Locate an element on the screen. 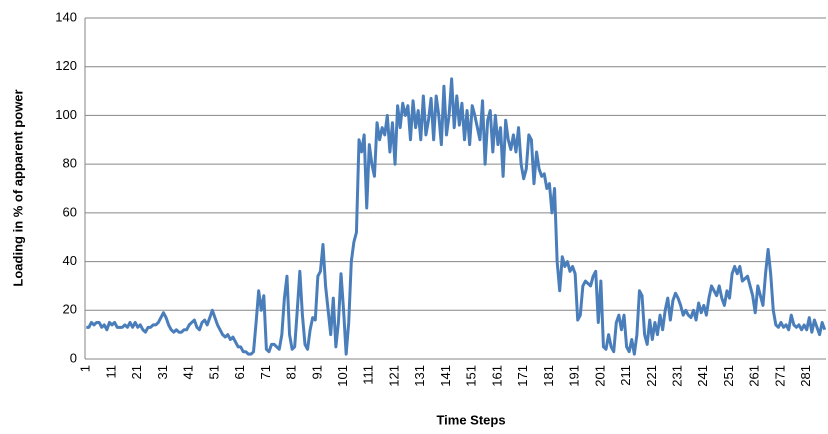 The image size is (828, 434). x-tick-label: 281 is located at coordinates (805, 376).